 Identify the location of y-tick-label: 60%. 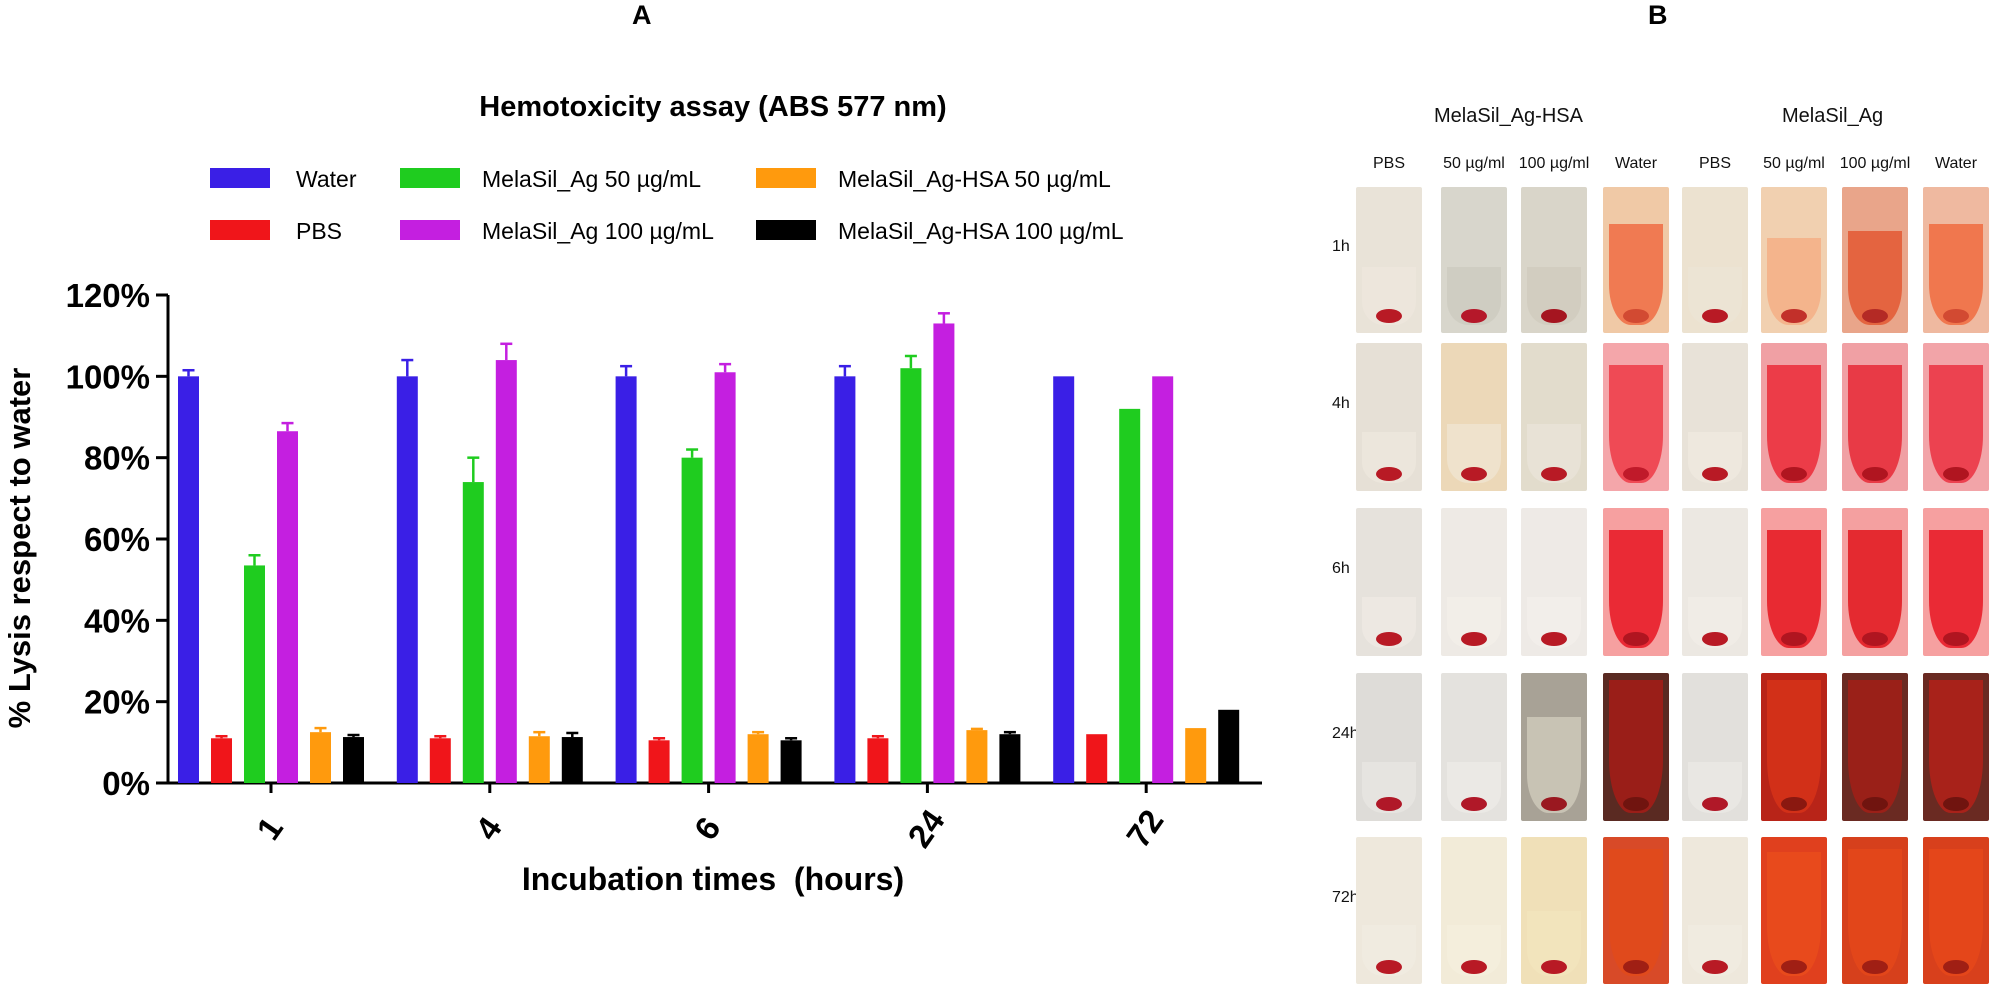
(117, 539).